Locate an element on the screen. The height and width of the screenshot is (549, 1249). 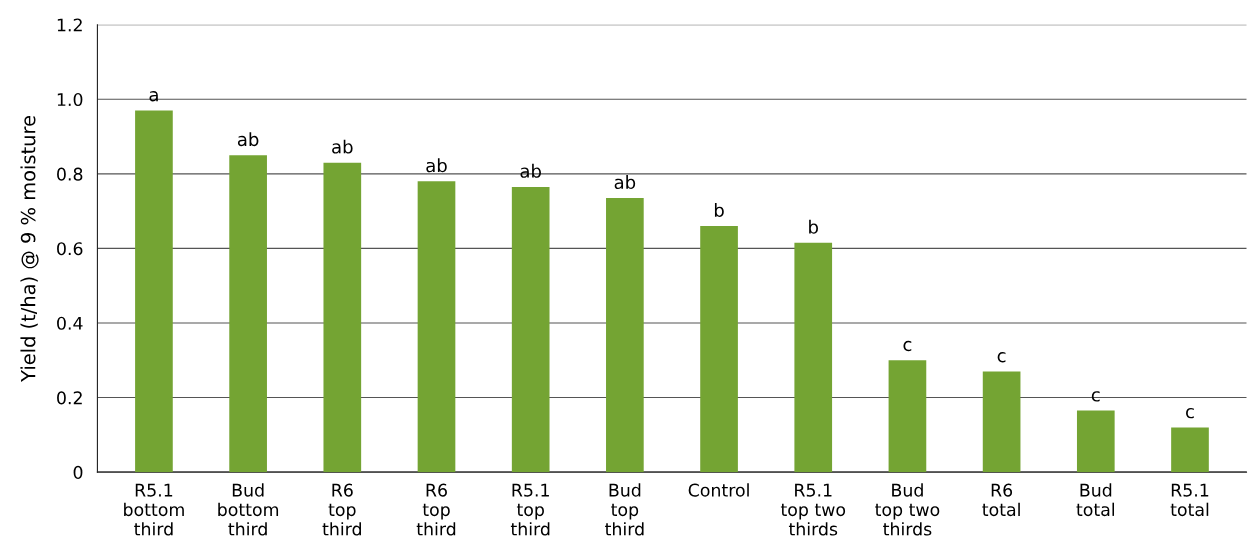
x-tick-label: R6 total is located at coordinates (1001, 500).